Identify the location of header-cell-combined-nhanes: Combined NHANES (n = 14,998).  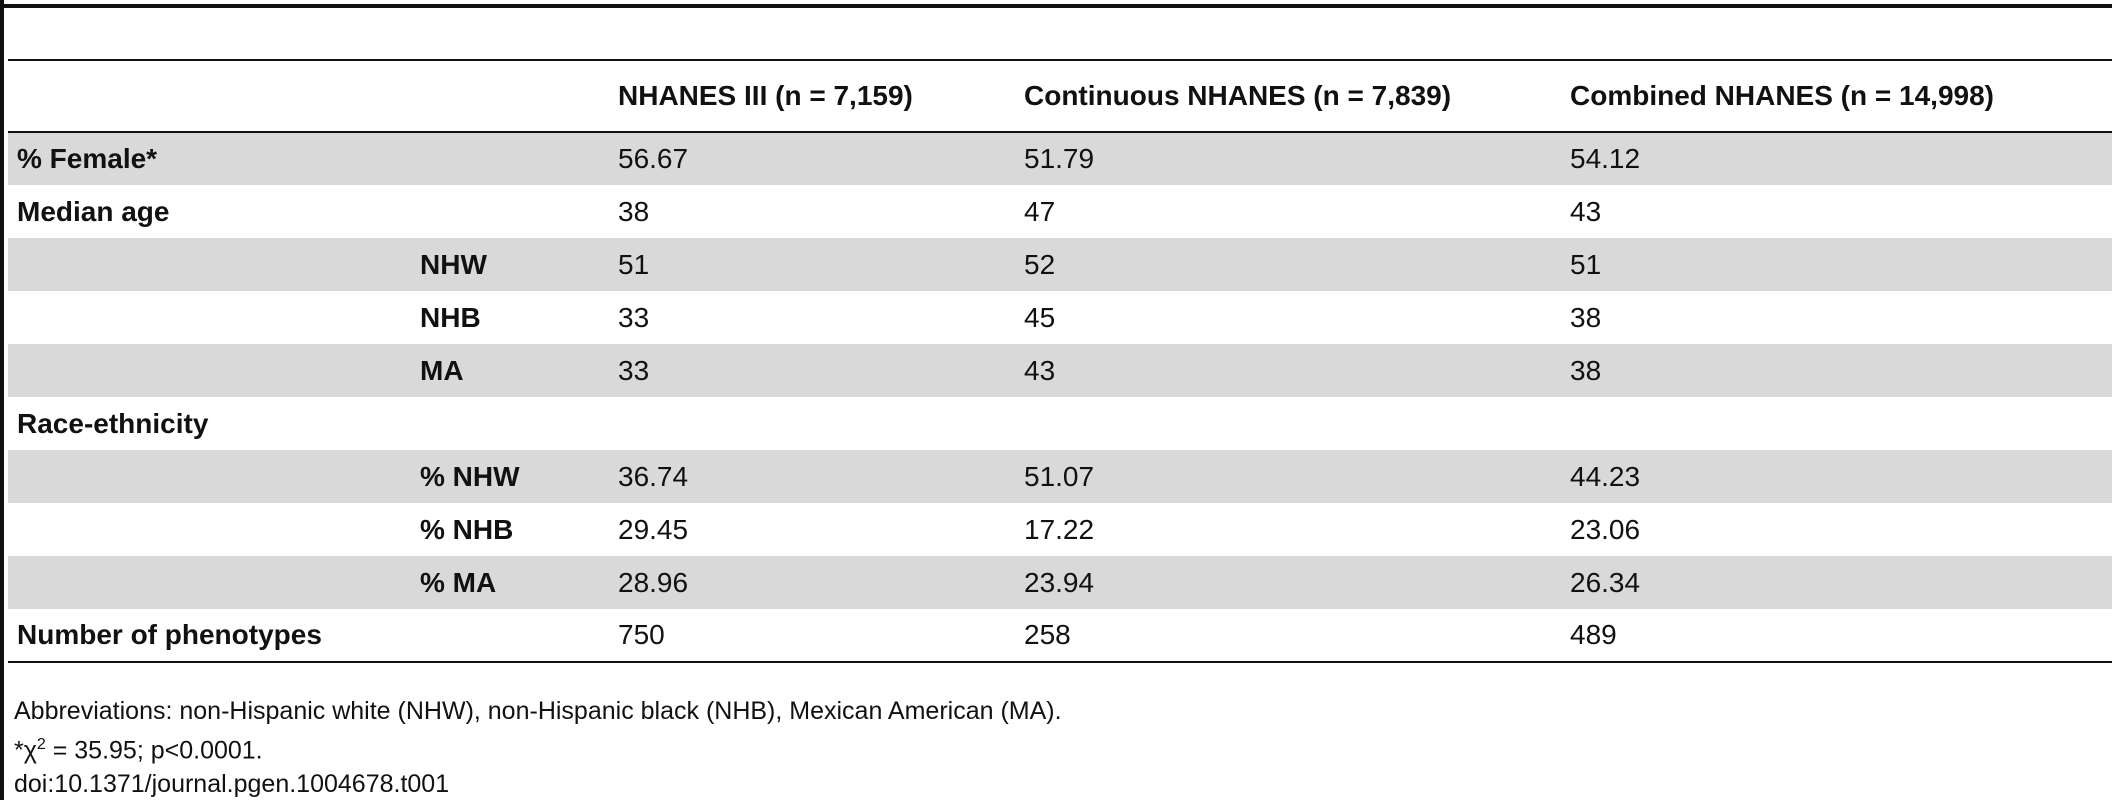
(1841, 96).